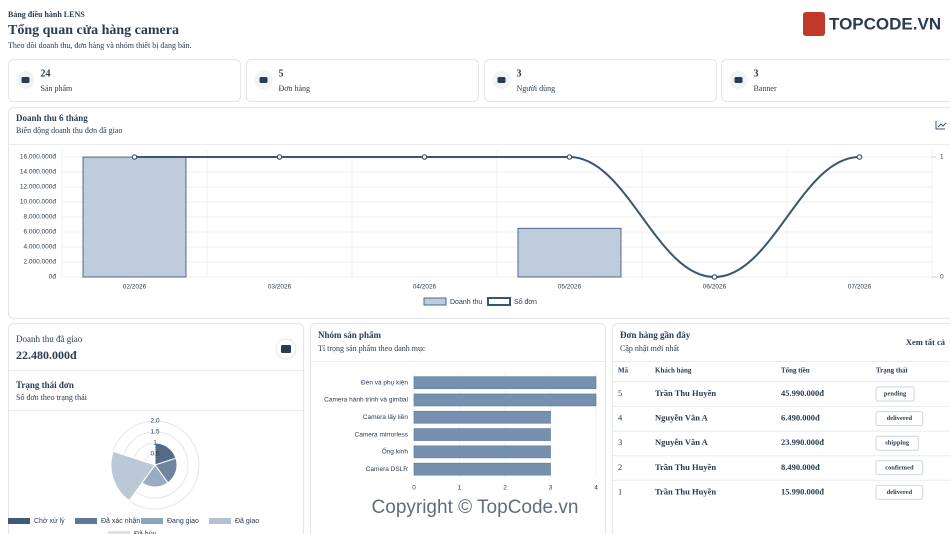 The width and height of the screenshot is (950, 534). I want to click on wallet-icon-shape, so click(286, 349).